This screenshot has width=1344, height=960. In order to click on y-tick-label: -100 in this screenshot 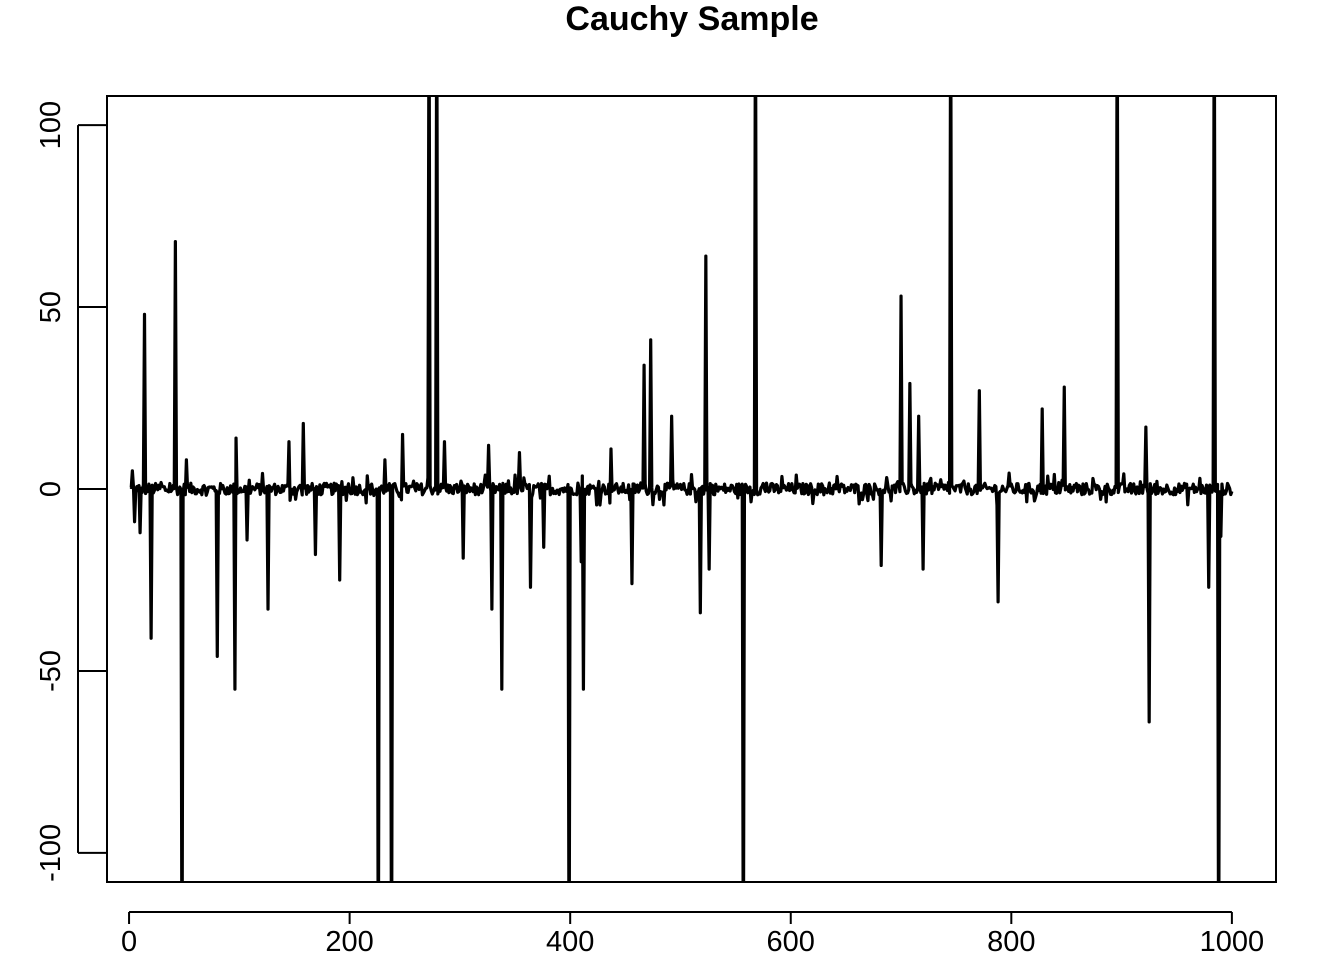, I will do `click(51, 853)`.